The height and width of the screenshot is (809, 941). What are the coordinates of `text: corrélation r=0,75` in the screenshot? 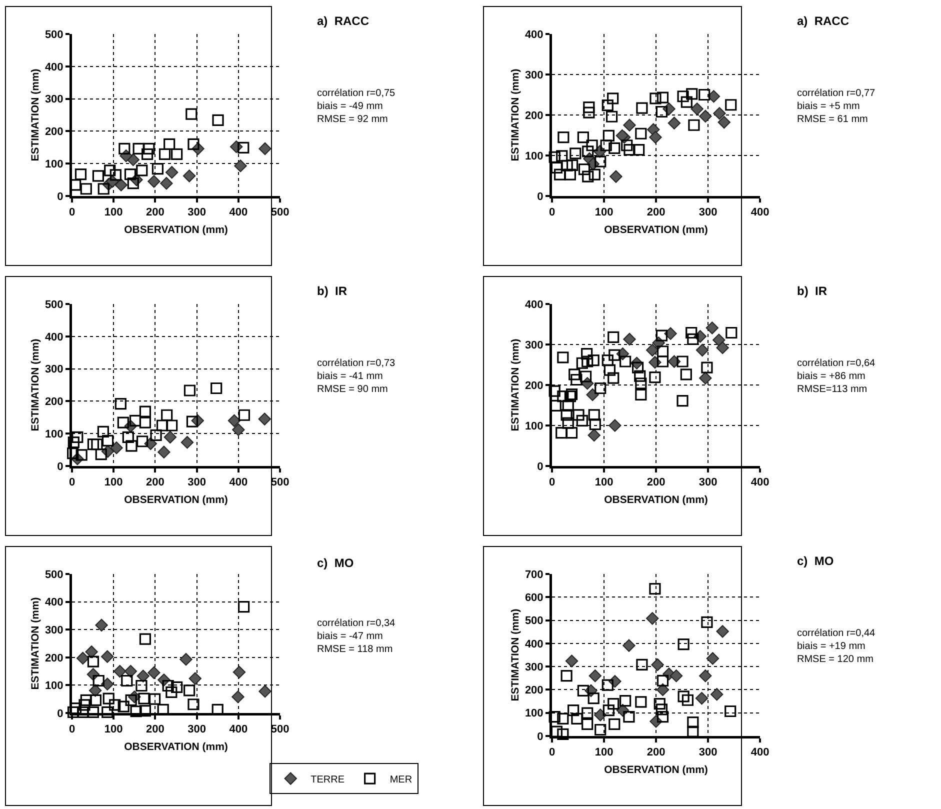 It's located at (356, 93).